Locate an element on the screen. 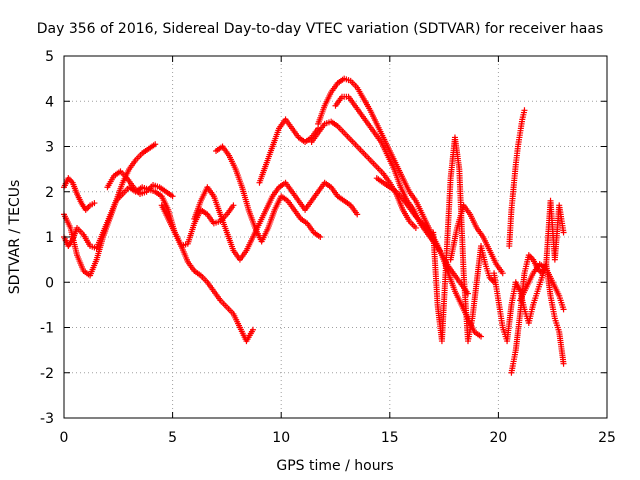 The height and width of the screenshot is (480, 640). series-track-c is located at coordinates (79, 194).